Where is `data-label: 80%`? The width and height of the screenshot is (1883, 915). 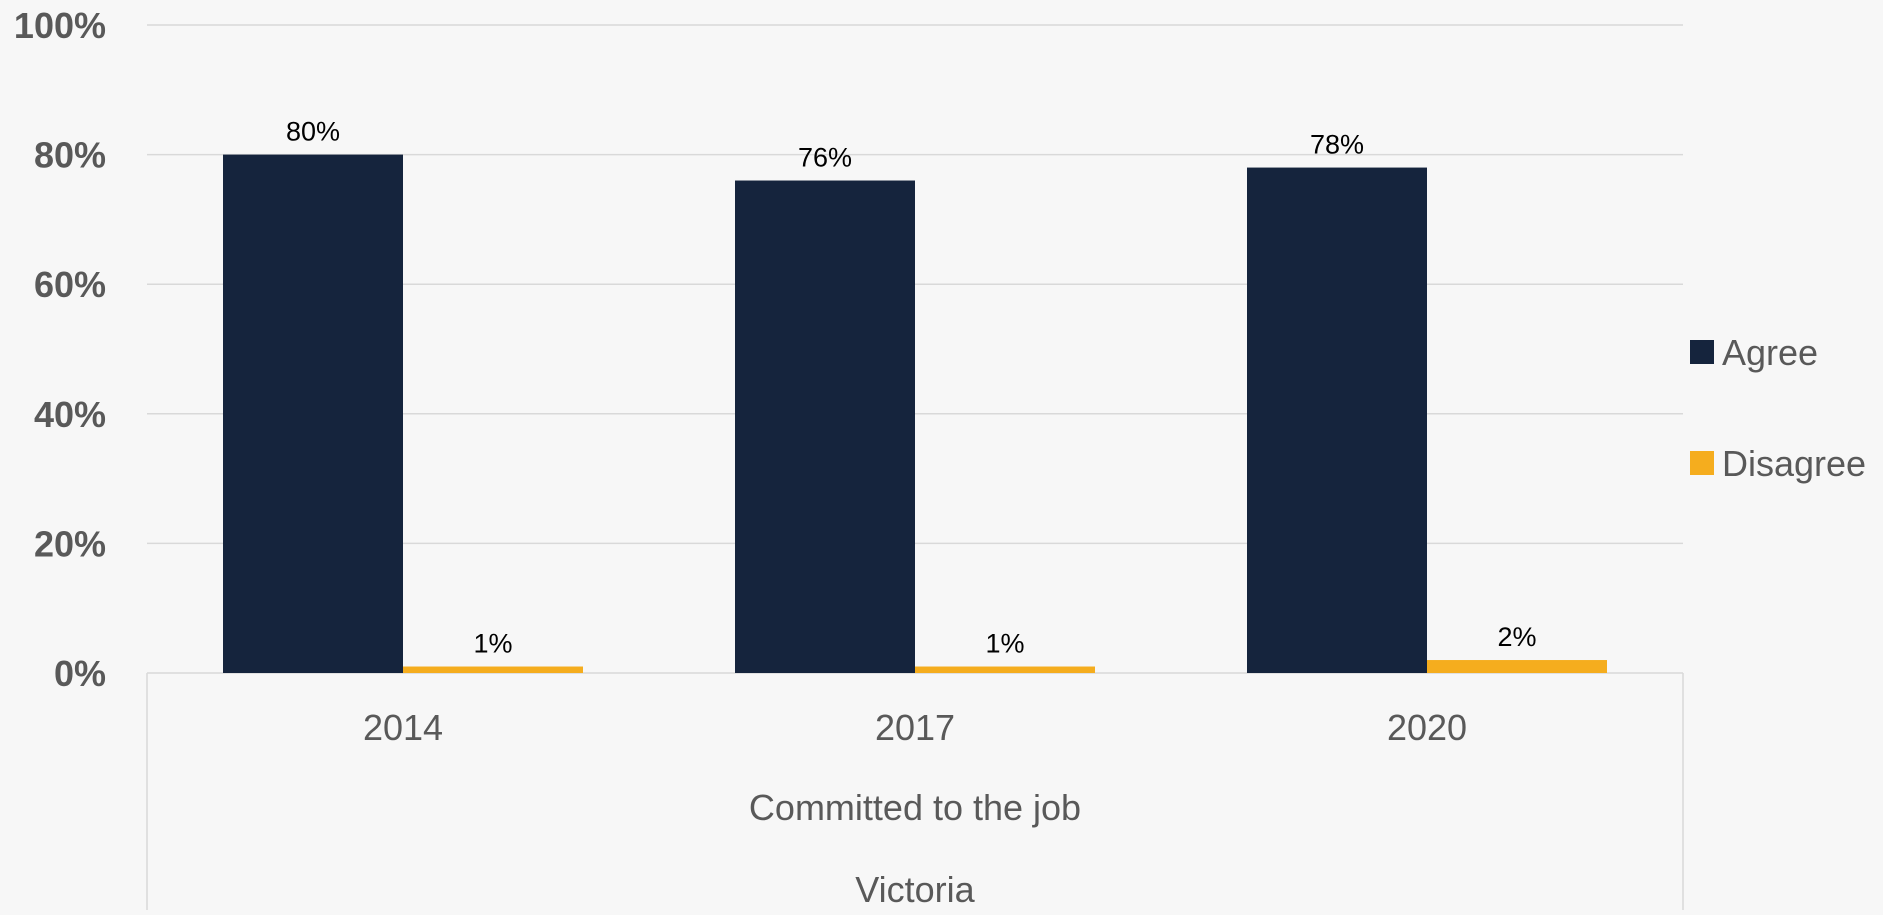 data-label: 80% is located at coordinates (313, 132).